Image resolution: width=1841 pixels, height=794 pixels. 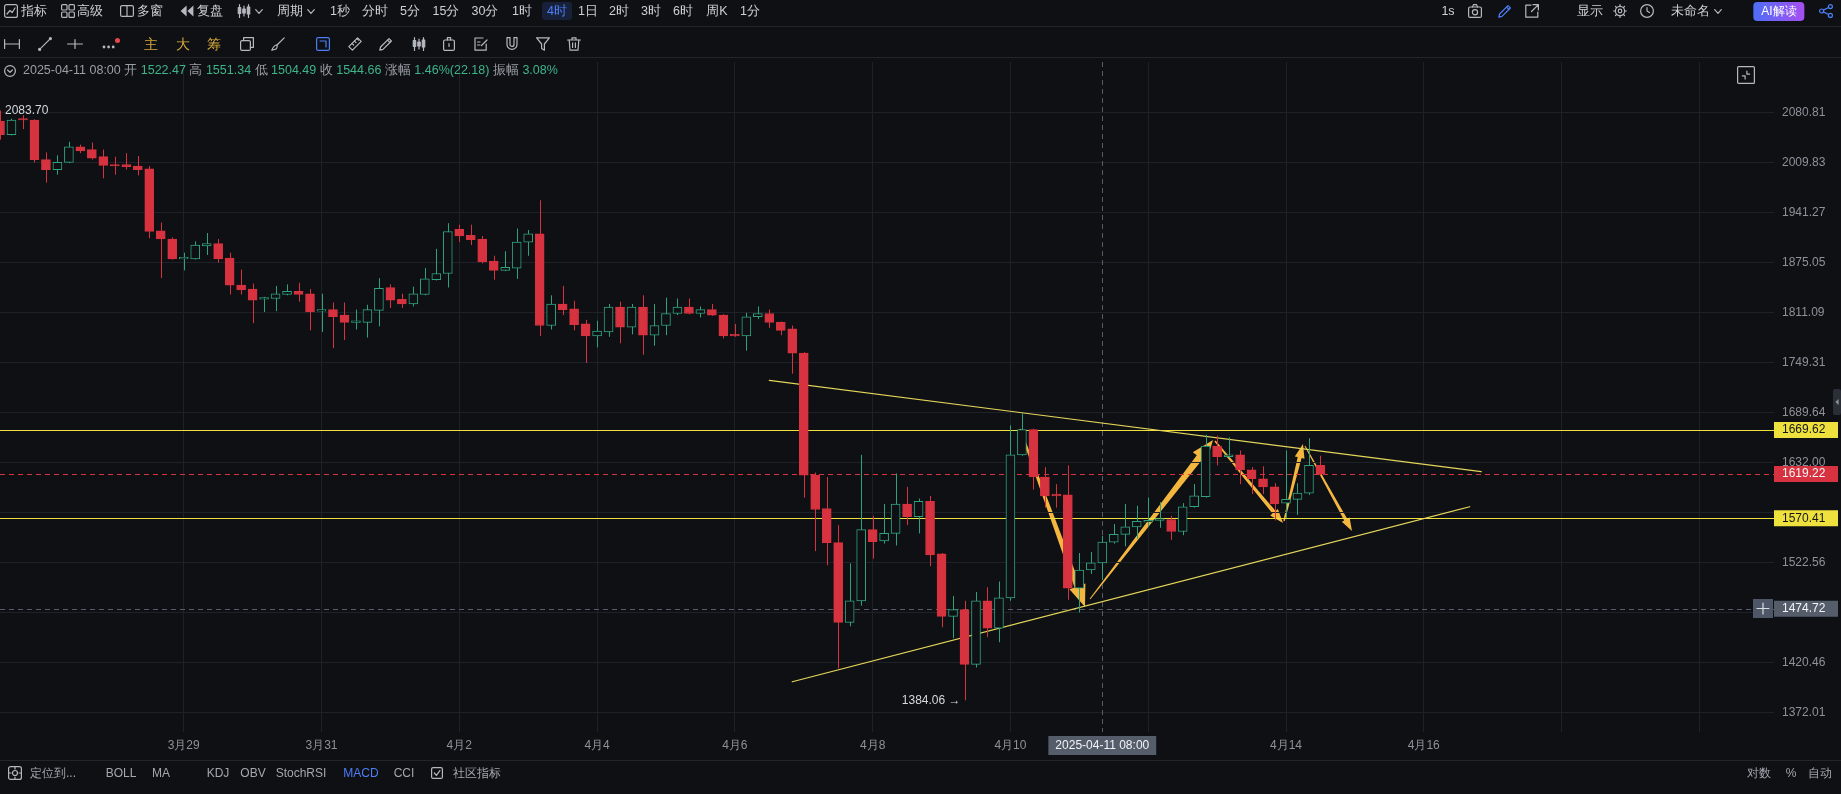 What do you see at coordinates (651, 10) in the screenshot?
I see `text: 3时` at bounding box center [651, 10].